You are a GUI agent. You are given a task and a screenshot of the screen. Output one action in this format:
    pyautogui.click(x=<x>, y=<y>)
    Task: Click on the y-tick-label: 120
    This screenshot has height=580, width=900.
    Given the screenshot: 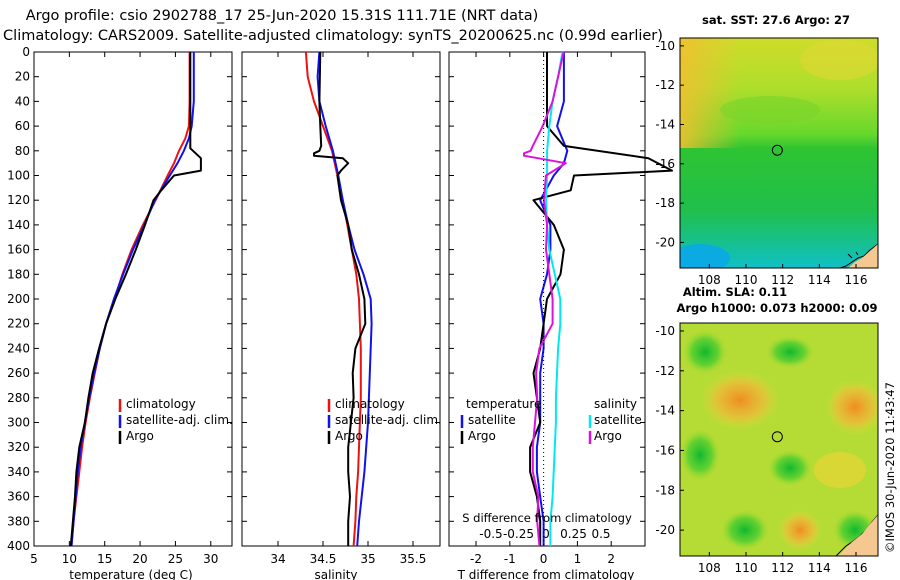 What is the action you would take?
    pyautogui.click(x=18, y=200)
    